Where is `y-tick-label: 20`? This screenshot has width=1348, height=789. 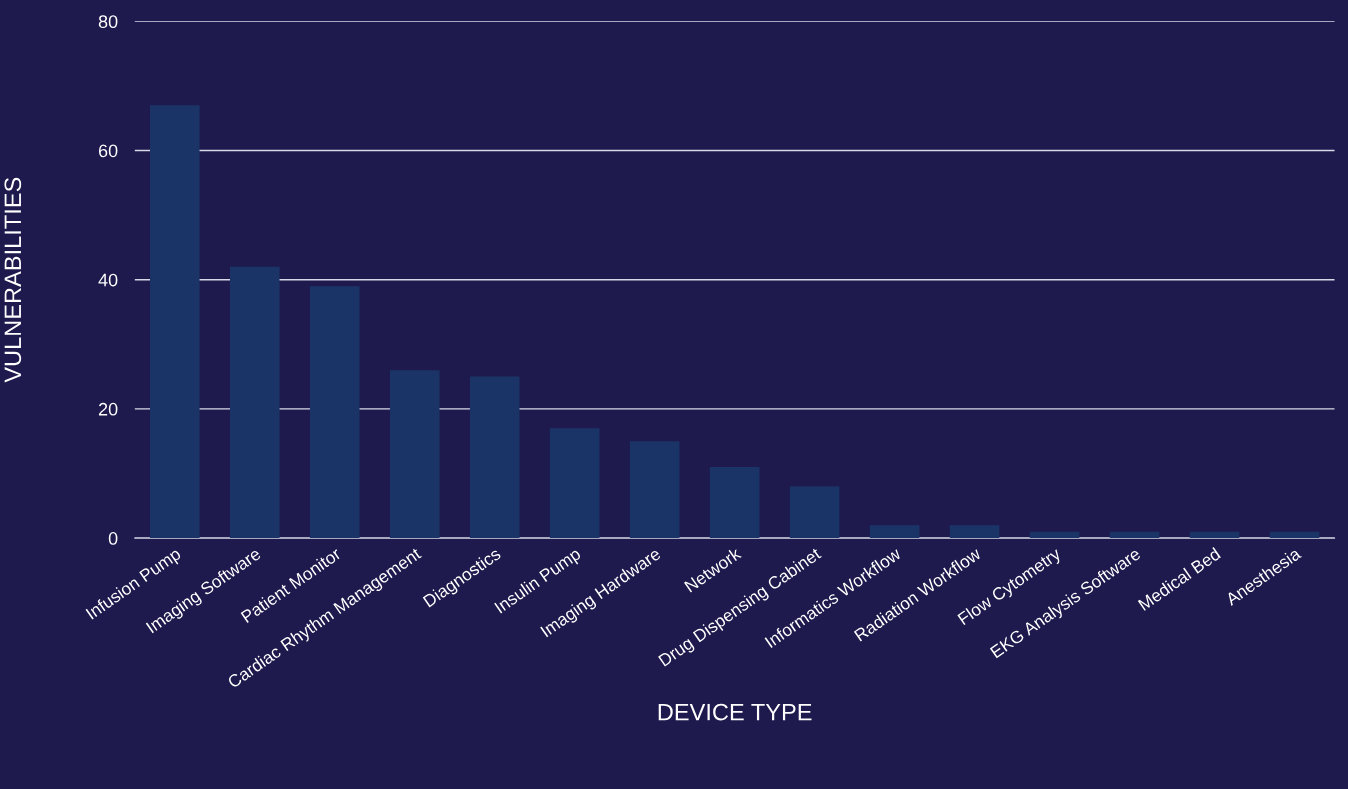 y-tick-label: 20 is located at coordinates (108, 409).